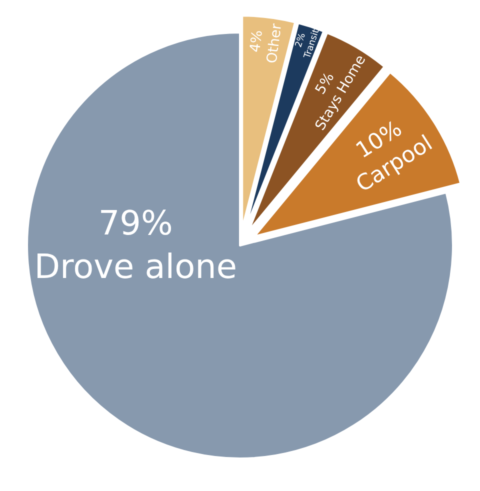  What do you see at coordinates (135, 223) in the screenshot?
I see `data-label: 79%` at bounding box center [135, 223].